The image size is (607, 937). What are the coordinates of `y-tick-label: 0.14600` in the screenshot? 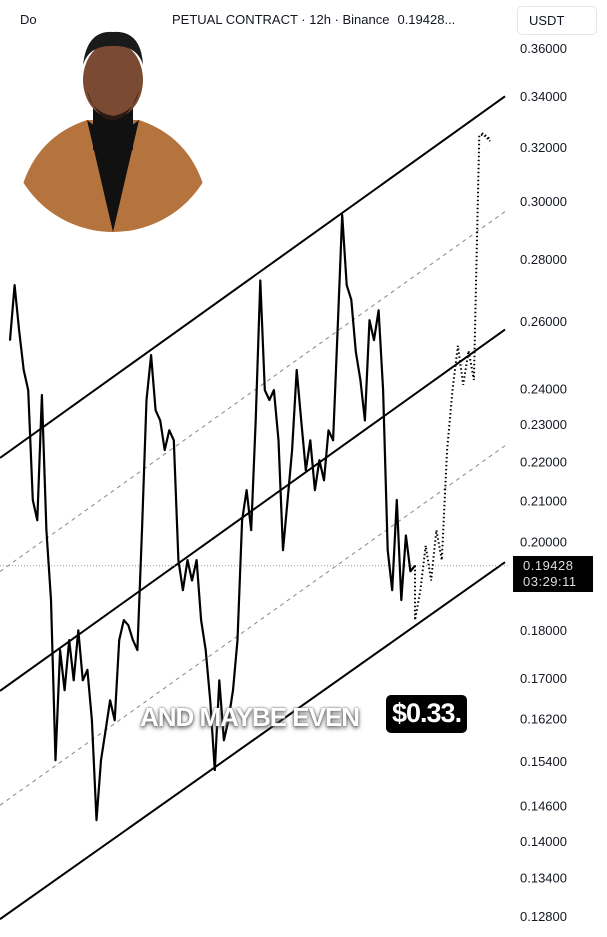 It's located at (543, 806).